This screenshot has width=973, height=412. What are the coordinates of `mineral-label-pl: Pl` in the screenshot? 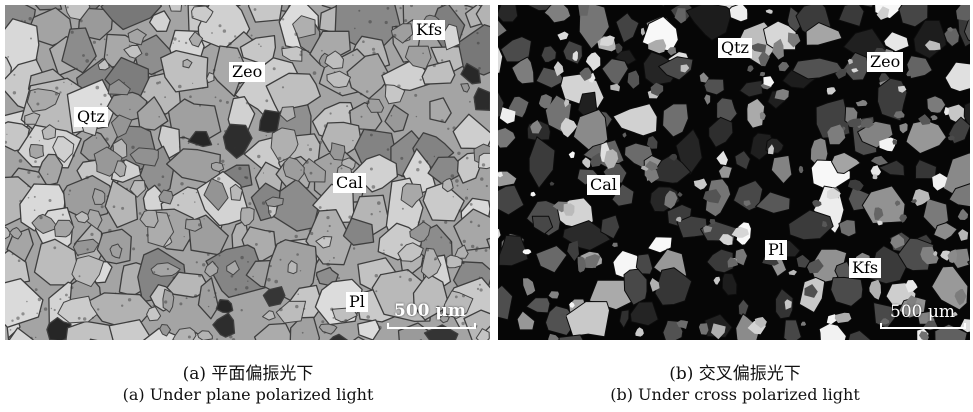 It's located at (357, 302).